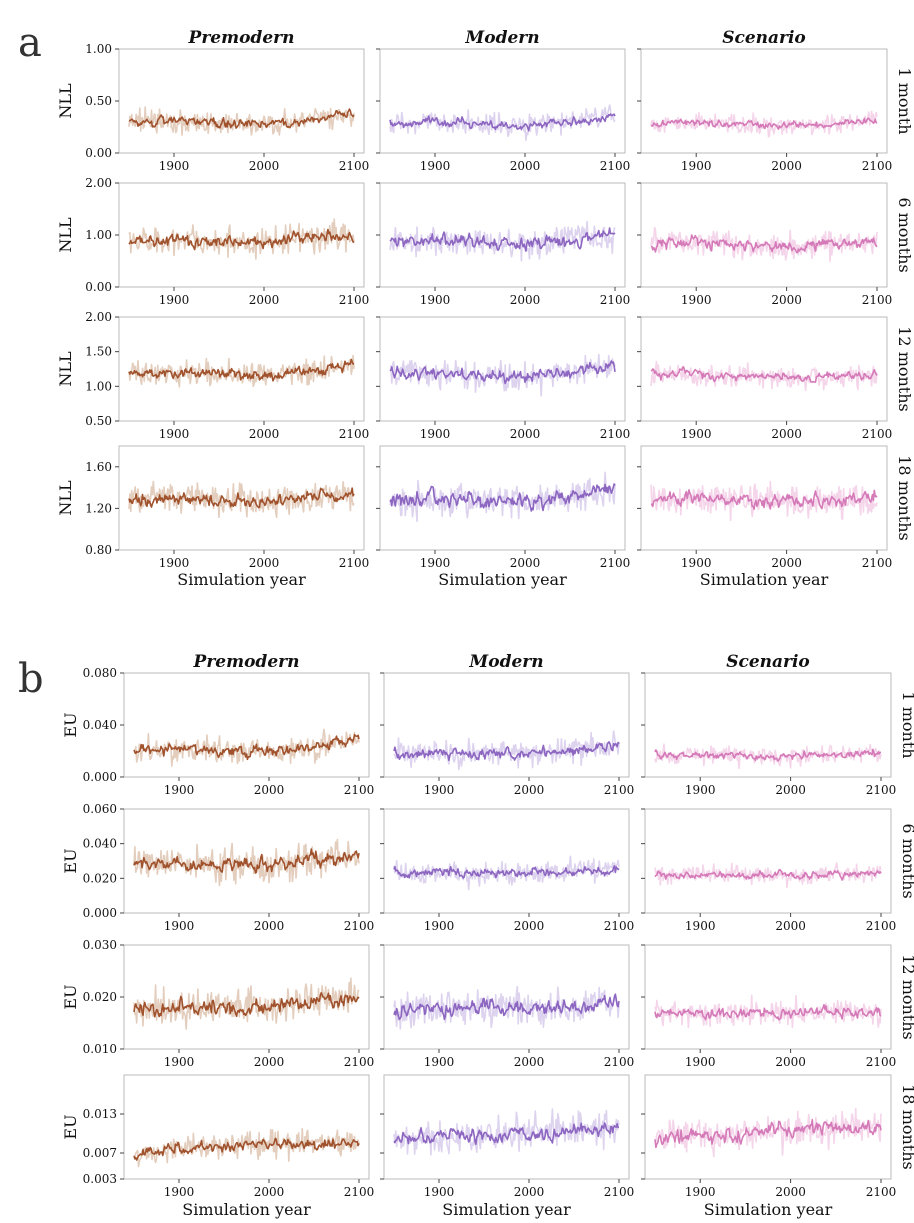 This screenshot has height=1223, width=914. What do you see at coordinates (904, 234) in the screenshot?
I see `row-label: 6 months` at bounding box center [904, 234].